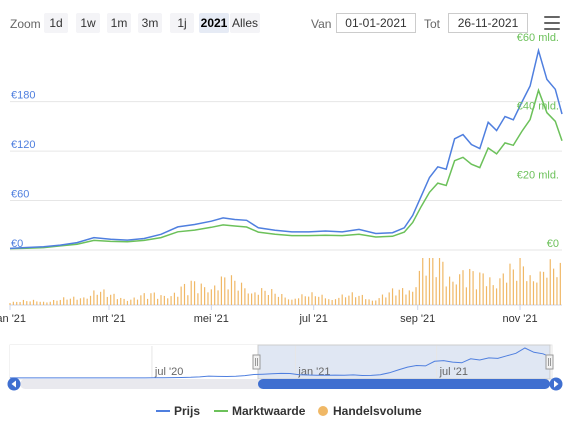 The width and height of the screenshot is (580, 432). I want to click on volume-bars, so click(285, 281).